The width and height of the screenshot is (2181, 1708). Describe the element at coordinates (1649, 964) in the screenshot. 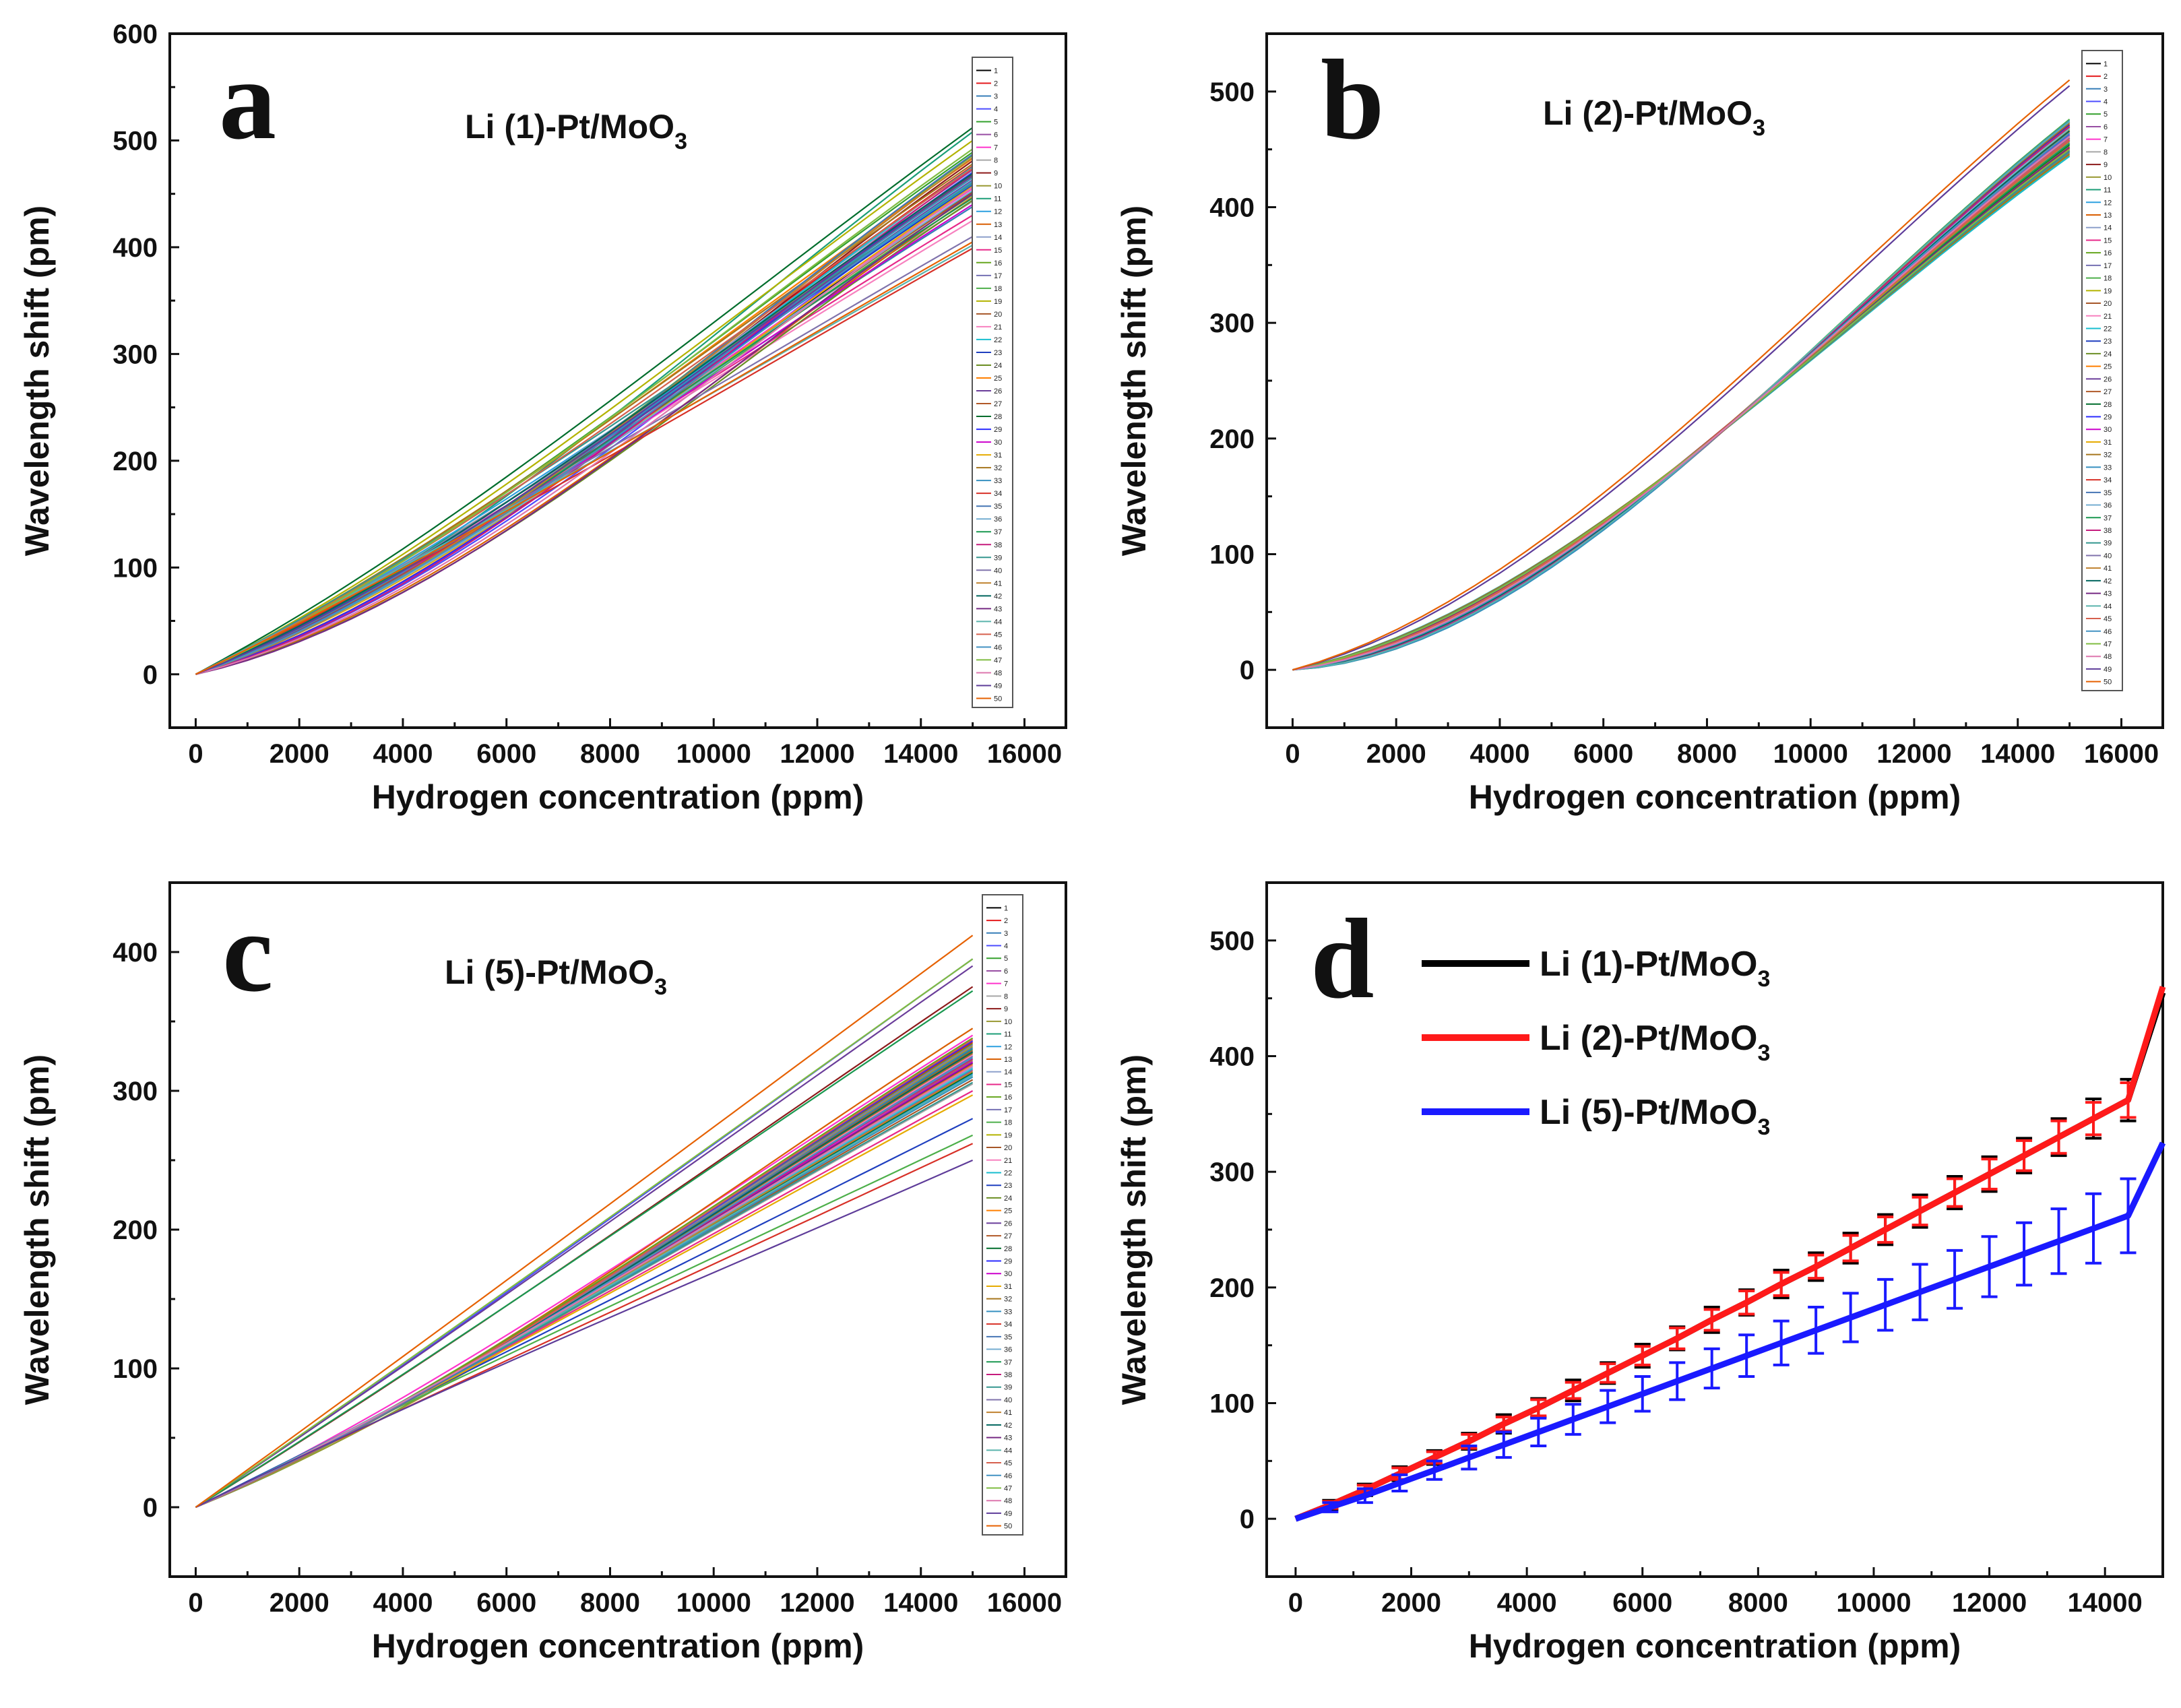

I see `legend-label-main: Li (1)-Pt/MoO` at that location.